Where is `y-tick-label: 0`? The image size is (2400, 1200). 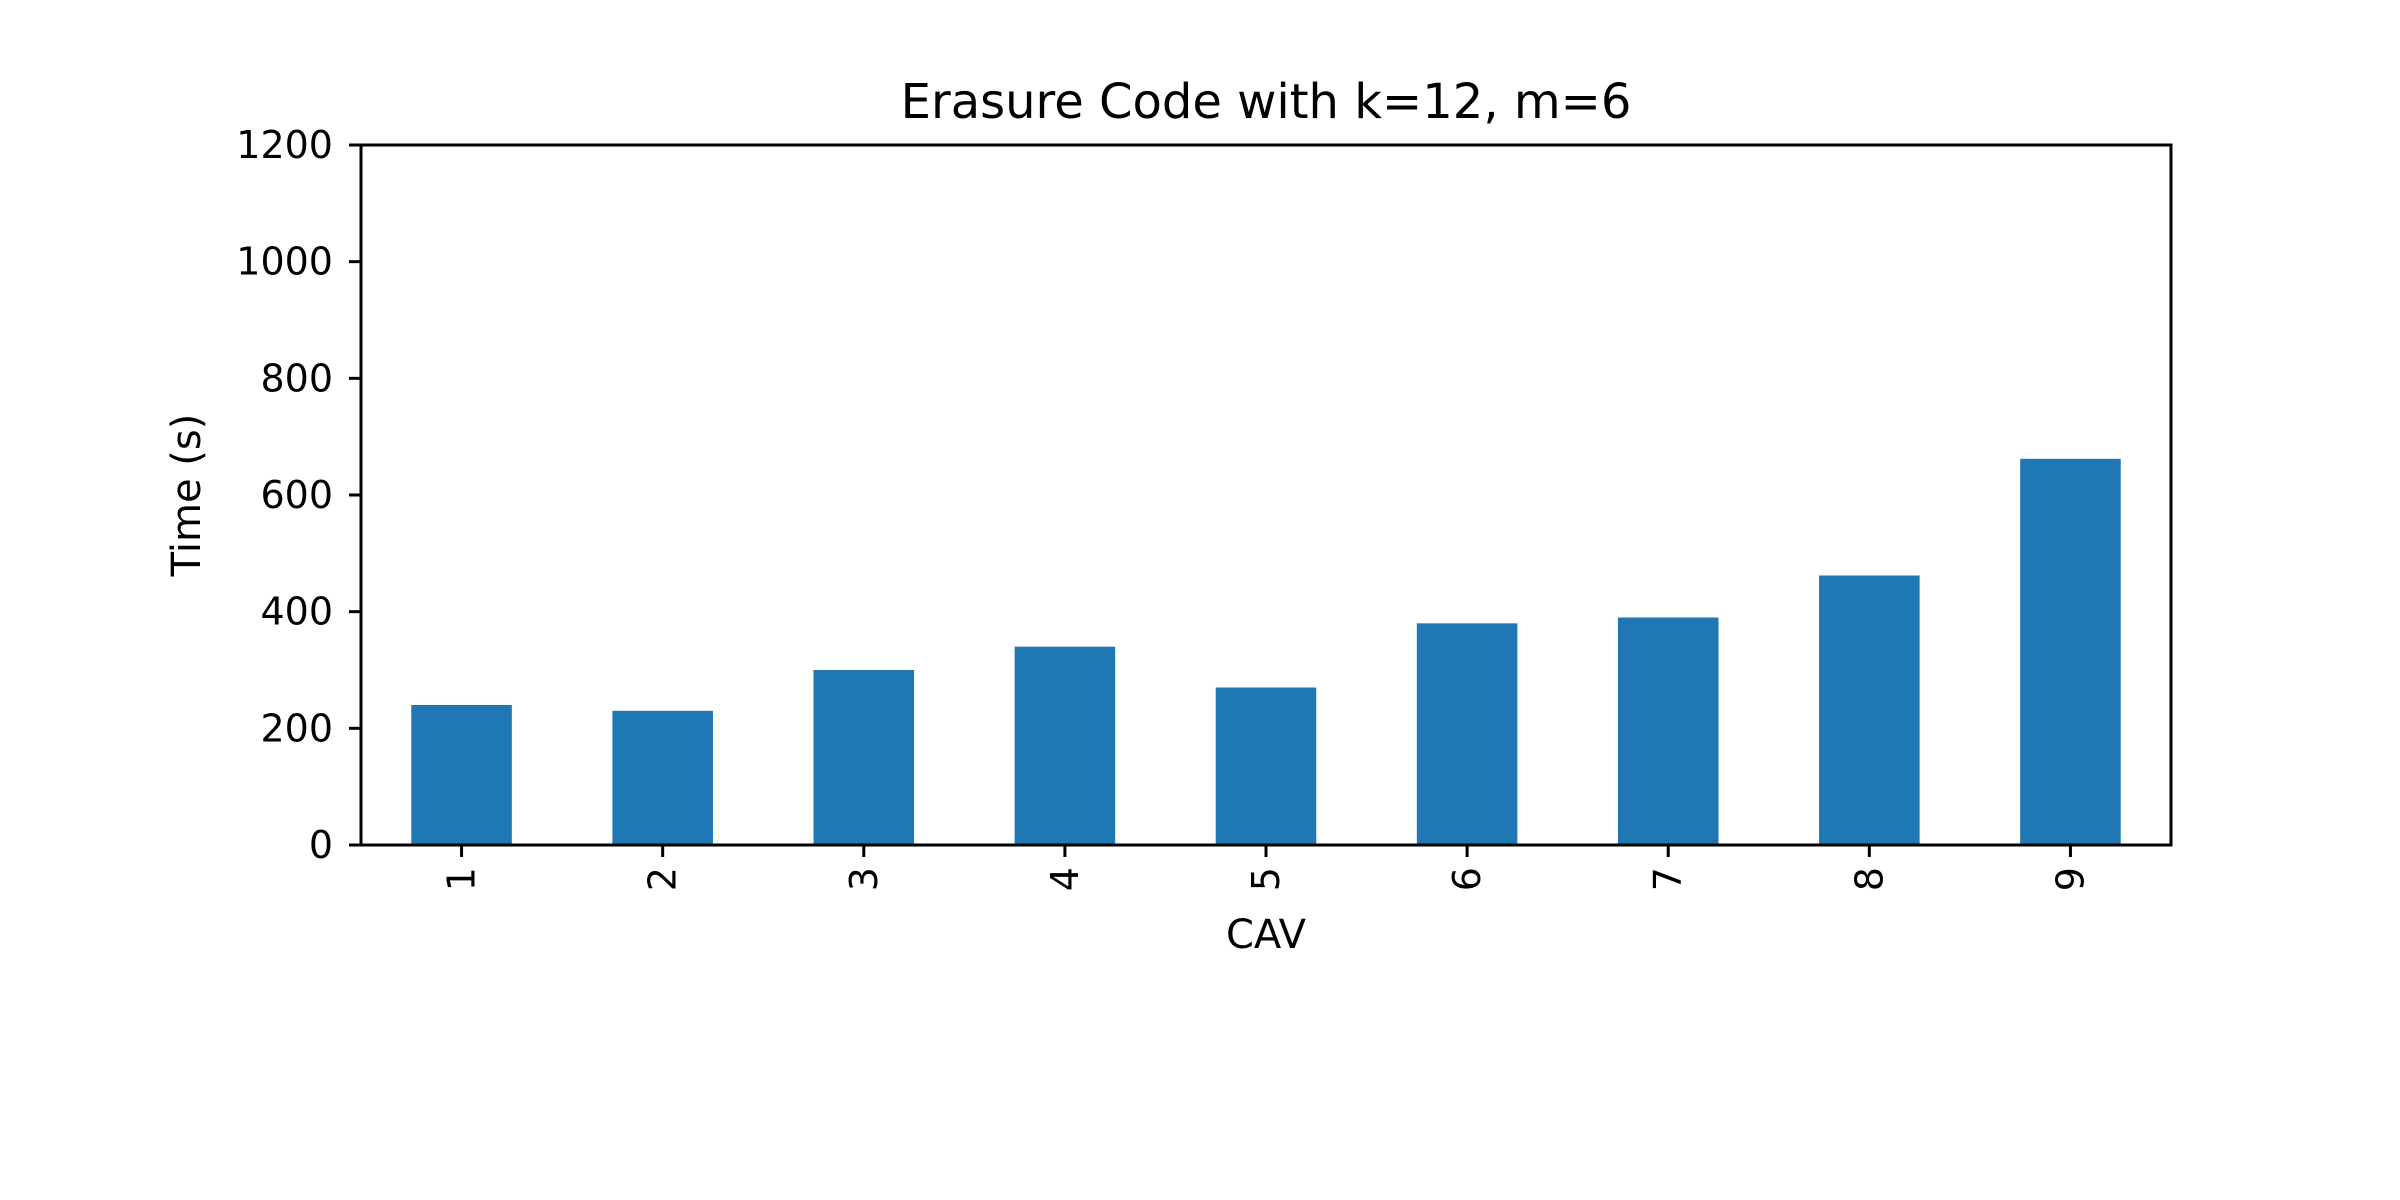 y-tick-label: 0 is located at coordinates (321, 845).